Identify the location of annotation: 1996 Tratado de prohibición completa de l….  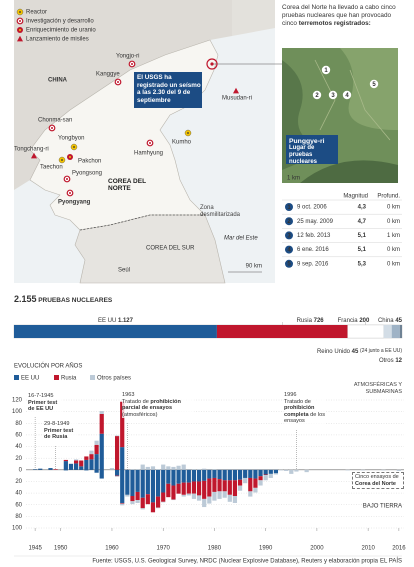
(305, 408).